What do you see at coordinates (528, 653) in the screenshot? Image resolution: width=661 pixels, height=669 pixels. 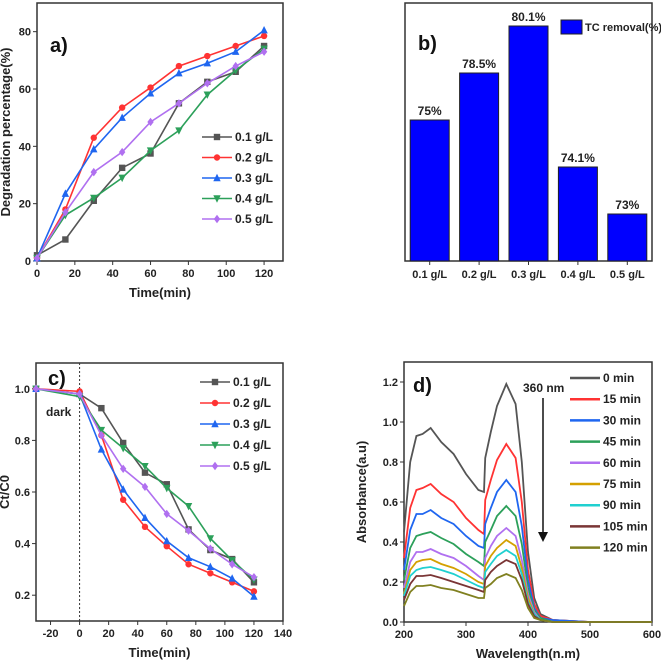 I see `x-axis-title: Wavelength(n.m)` at bounding box center [528, 653].